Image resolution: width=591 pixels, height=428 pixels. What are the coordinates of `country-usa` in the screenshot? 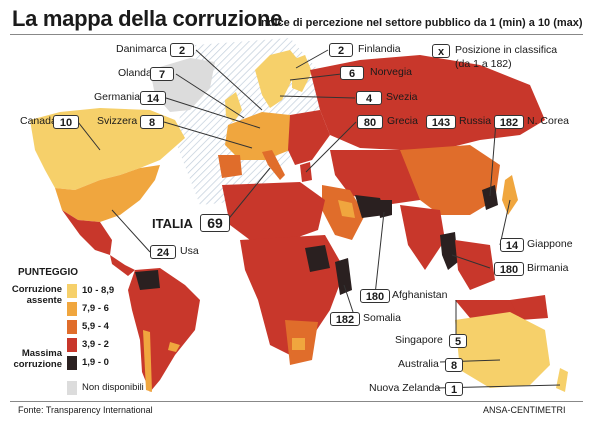 It's located at (107, 193).